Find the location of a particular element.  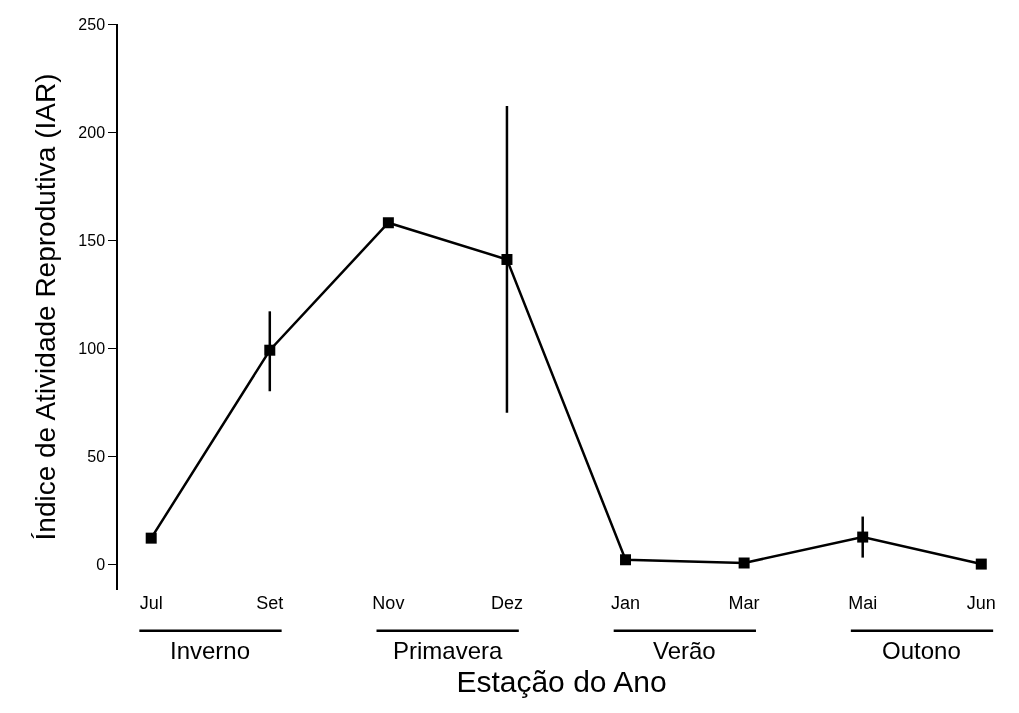

x-tick-label: Jun is located at coordinates (981, 603).